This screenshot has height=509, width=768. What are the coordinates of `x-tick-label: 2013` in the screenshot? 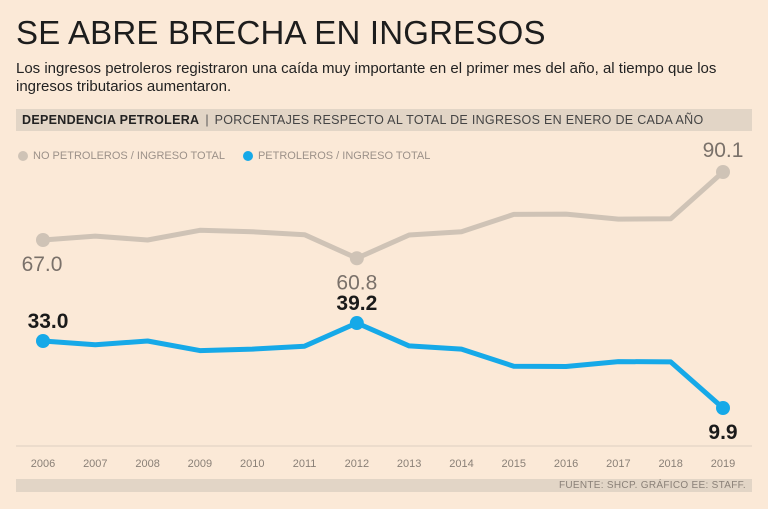 It's located at (409, 464).